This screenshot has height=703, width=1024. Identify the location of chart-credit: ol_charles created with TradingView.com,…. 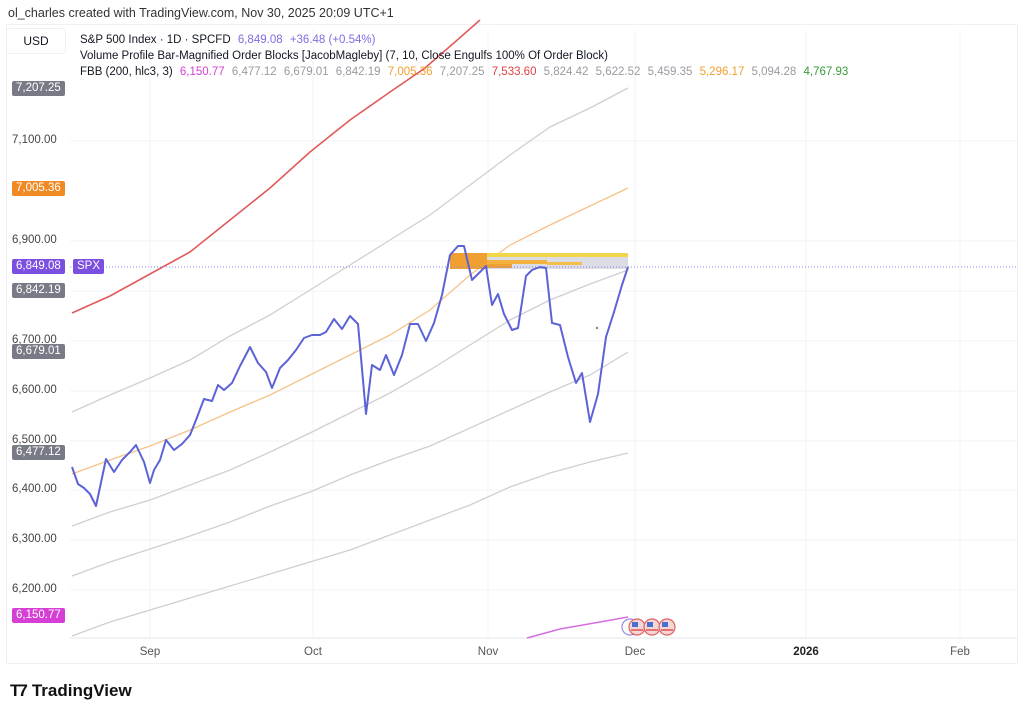
(201, 13).